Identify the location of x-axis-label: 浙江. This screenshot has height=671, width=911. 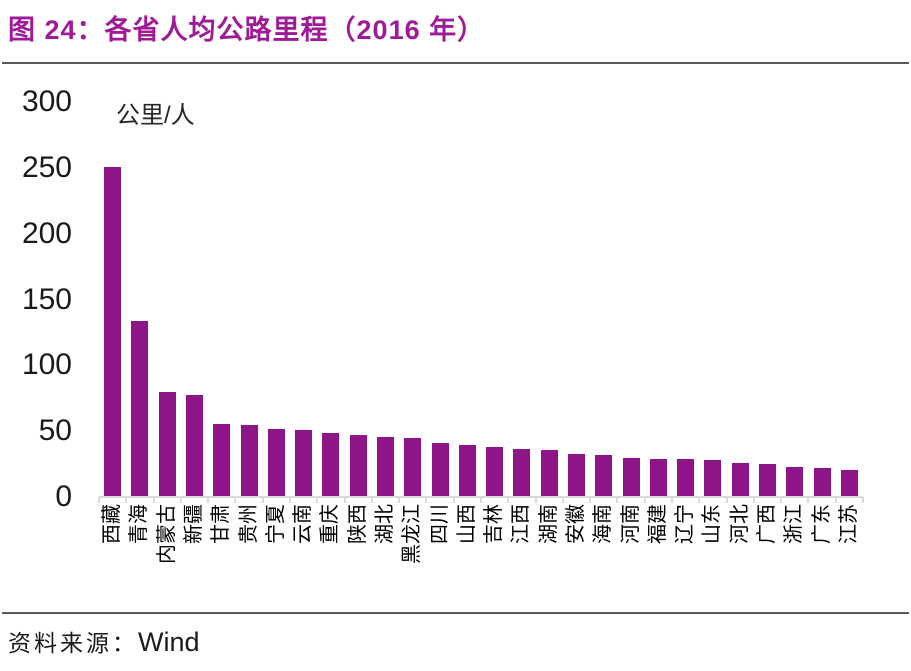
(794, 524).